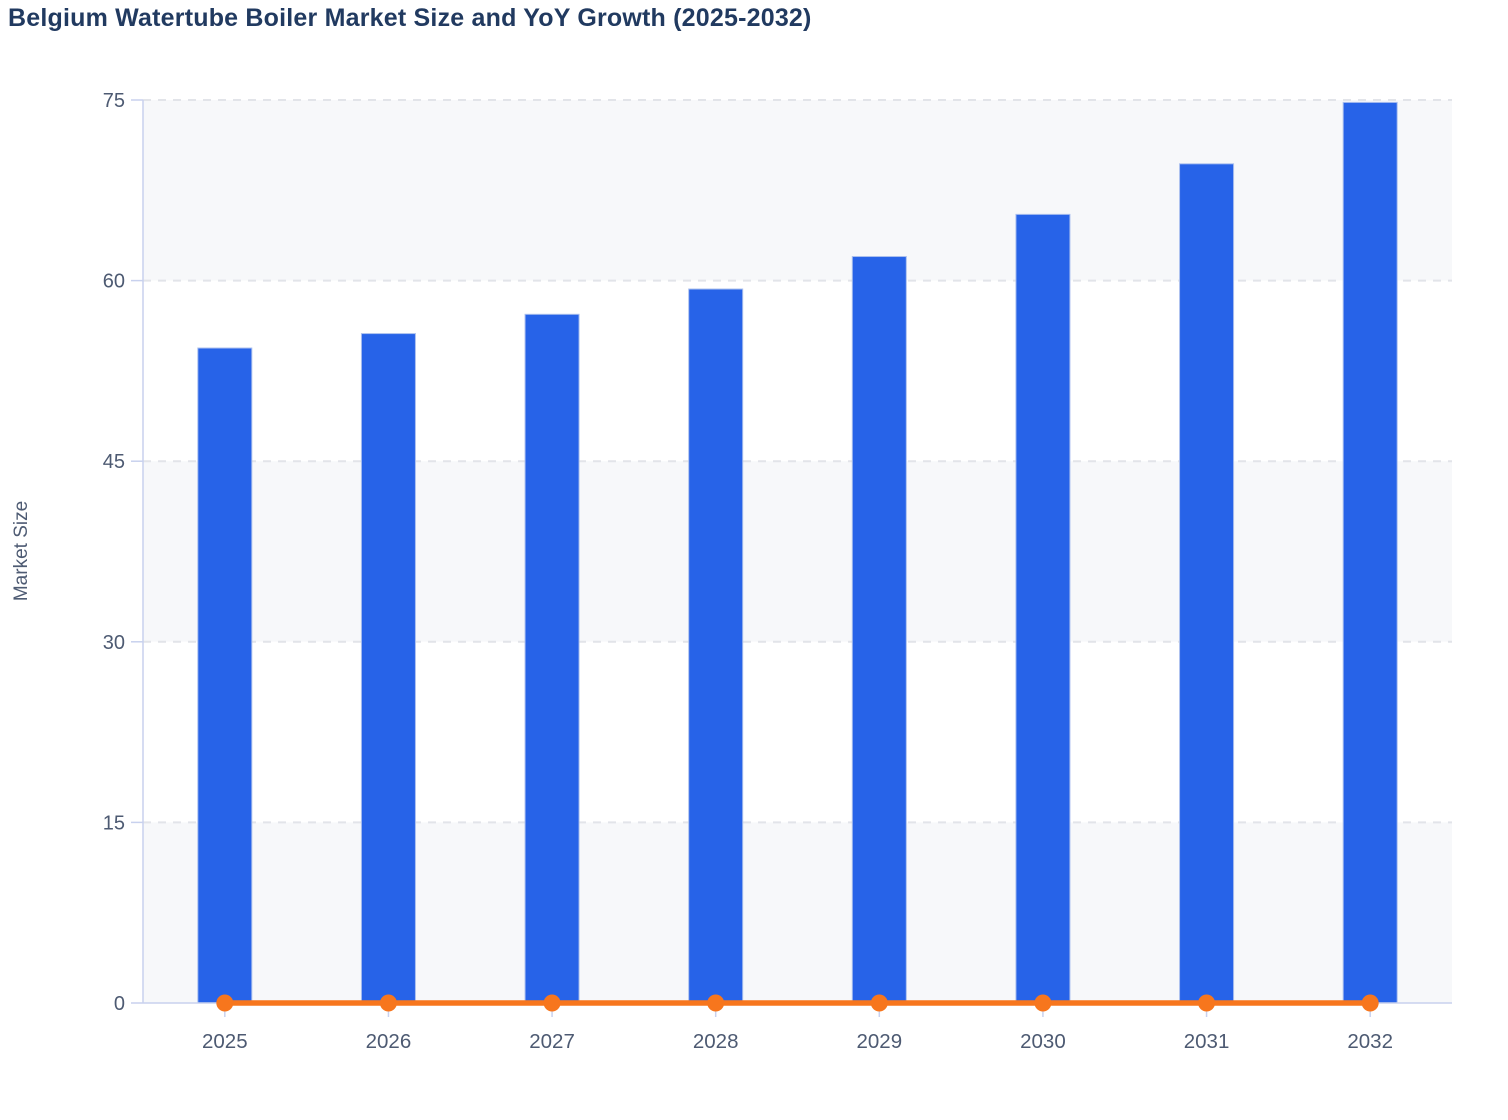  What do you see at coordinates (879, 1003) in the screenshot?
I see `yoy-marker-2029` at bounding box center [879, 1003].